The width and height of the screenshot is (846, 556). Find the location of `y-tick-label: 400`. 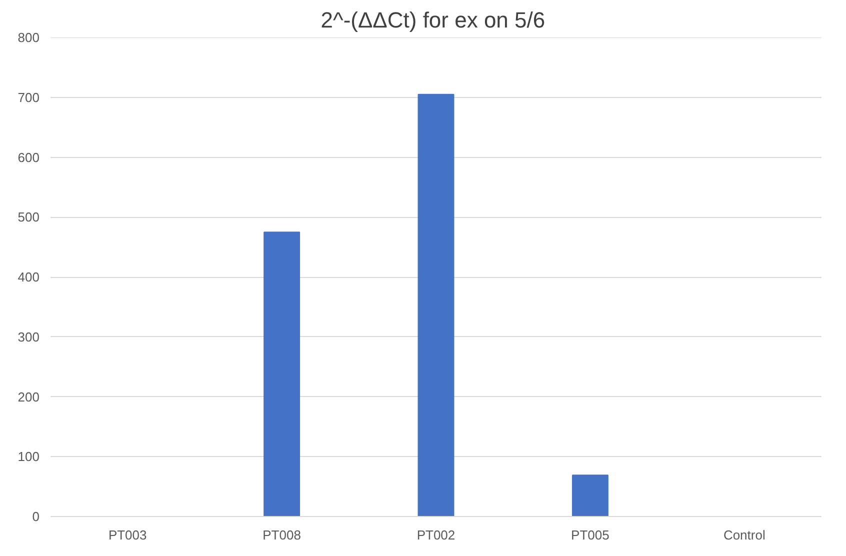

y-tick-label: 400 is located at coordinates (29, 277).